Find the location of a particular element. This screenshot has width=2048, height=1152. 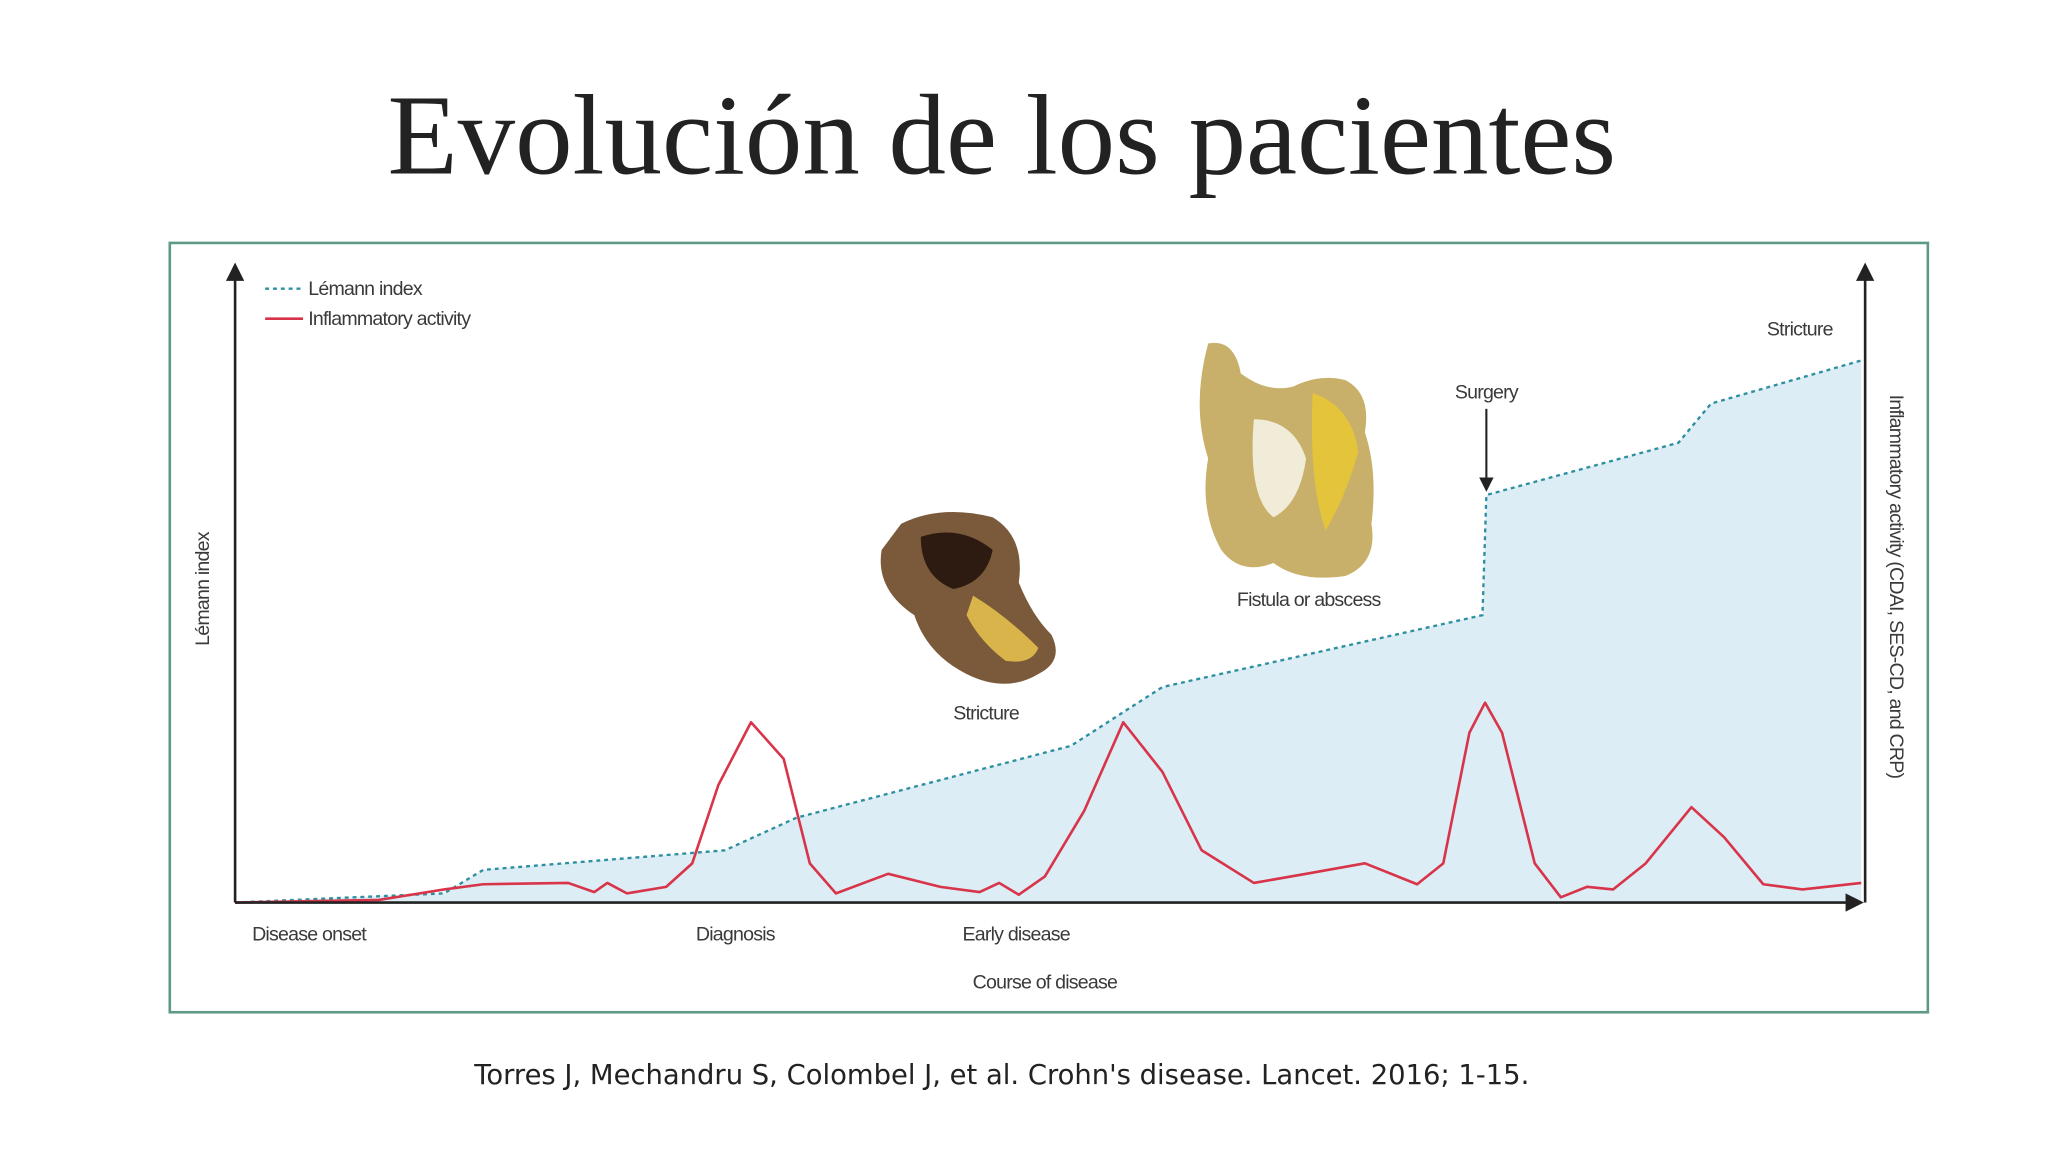

legend-label: Lémann index is located at coordinates (365, 289).